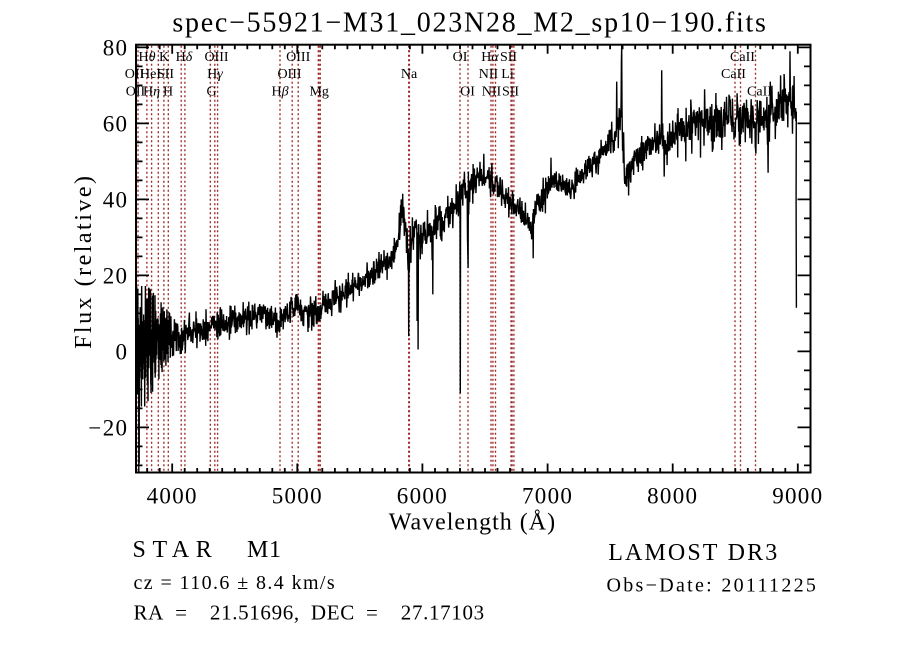 The height and width of the screenshot is (649, 900). I want to click on svg-text: Obs−Date: 20111225, so click(713, 586).